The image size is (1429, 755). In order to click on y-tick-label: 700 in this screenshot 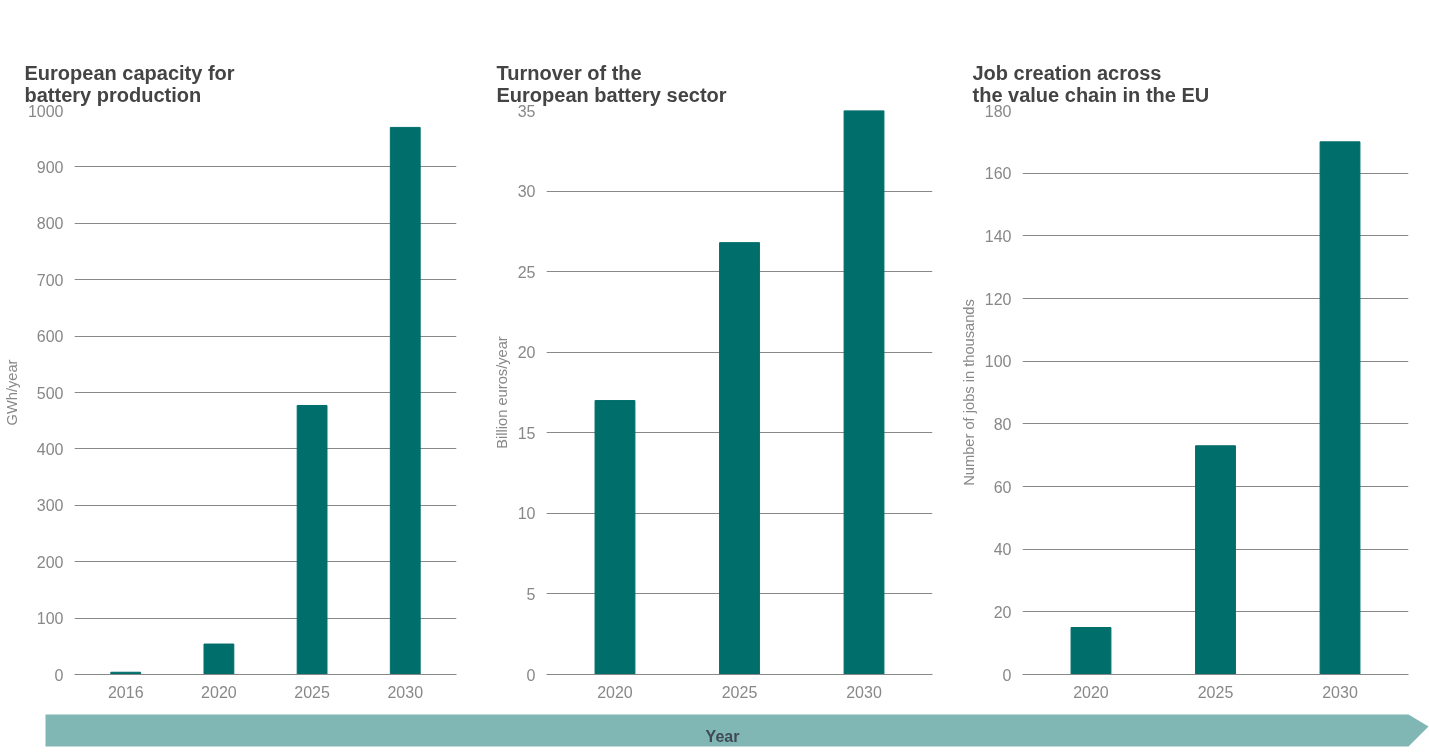, I will do `click(50, 280)`.